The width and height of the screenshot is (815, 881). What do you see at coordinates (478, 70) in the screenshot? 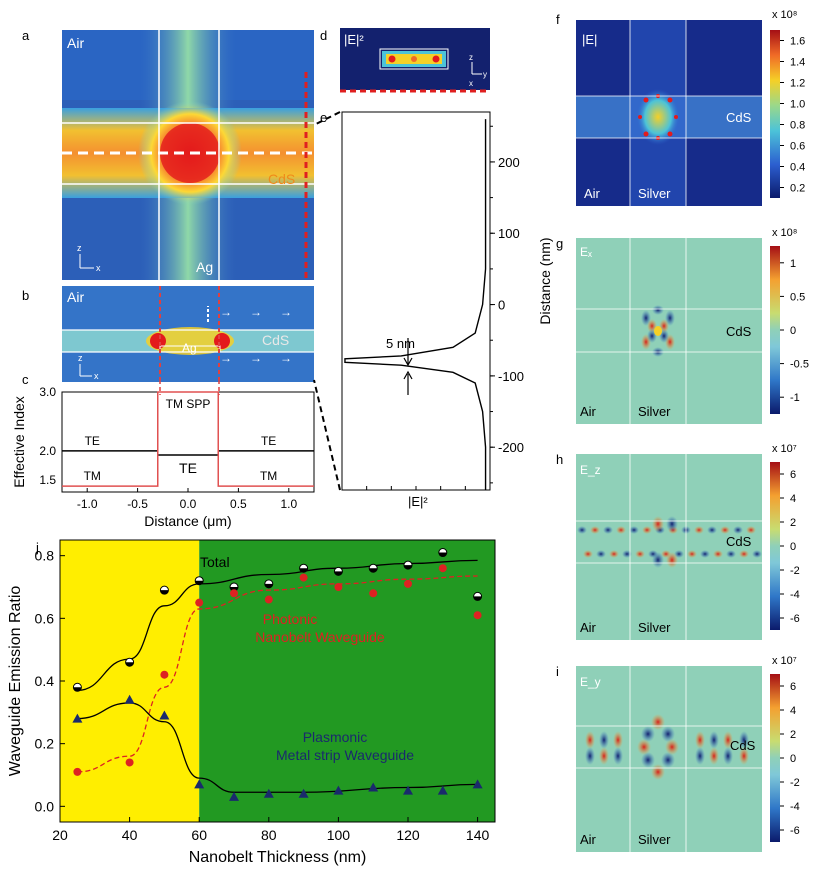
I see `axes-icon-d: z y x` at bounding box center [478, 70].